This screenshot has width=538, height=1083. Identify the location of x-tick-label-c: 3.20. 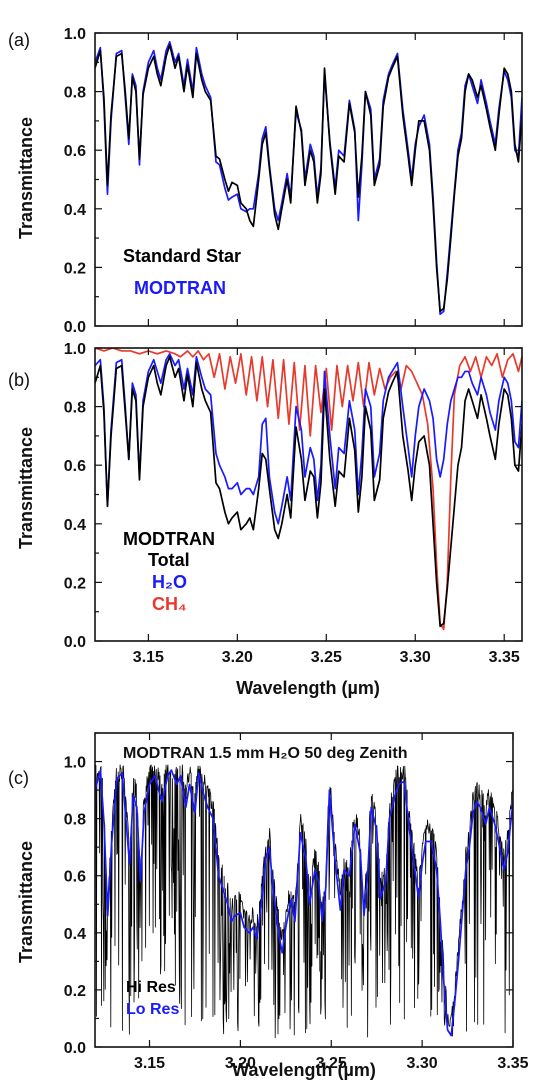
(240, 1063).